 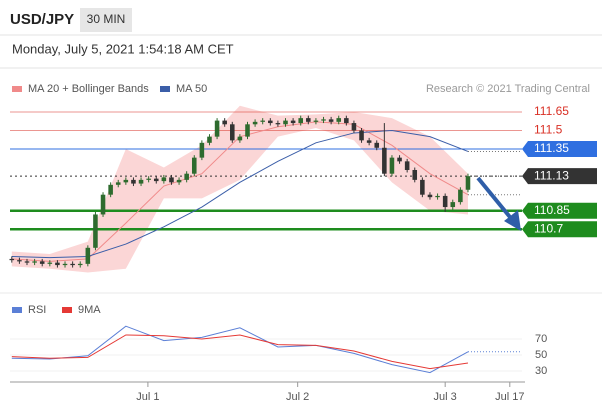 What do you see at coordinates (541, 339) in the screenshot?
I see `y-tick-label: 70` at bounding box center [541, 339].